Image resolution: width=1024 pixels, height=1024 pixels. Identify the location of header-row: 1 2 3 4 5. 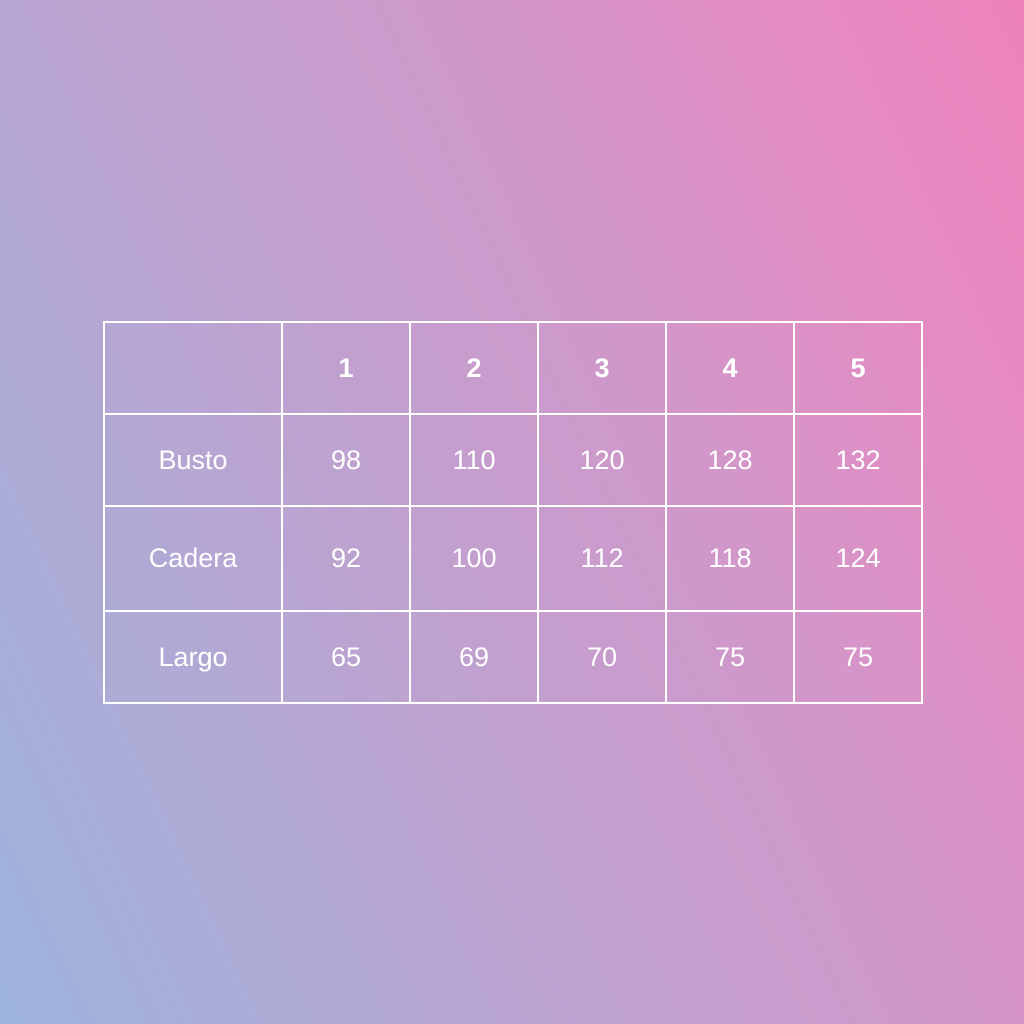
(513, 368).